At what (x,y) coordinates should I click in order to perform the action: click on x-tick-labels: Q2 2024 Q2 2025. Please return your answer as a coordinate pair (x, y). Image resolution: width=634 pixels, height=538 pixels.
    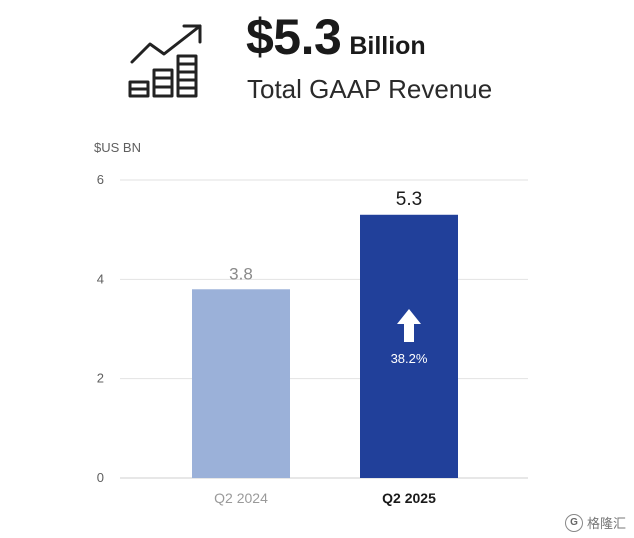
    Looking at the image, I should click on (325, 498).